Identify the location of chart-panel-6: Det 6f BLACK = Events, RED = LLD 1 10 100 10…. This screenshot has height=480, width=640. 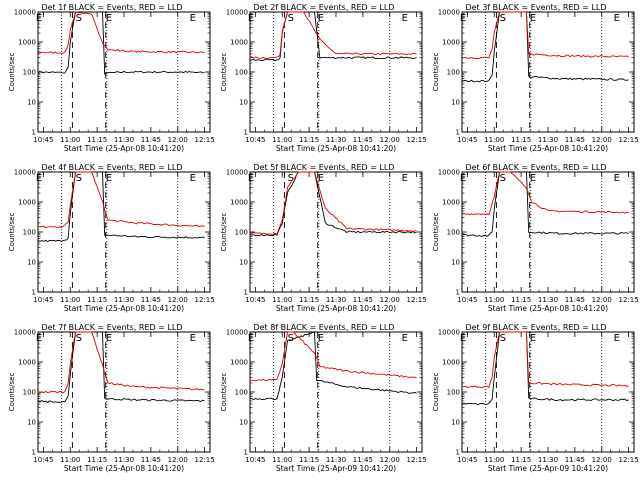
(535, 238).